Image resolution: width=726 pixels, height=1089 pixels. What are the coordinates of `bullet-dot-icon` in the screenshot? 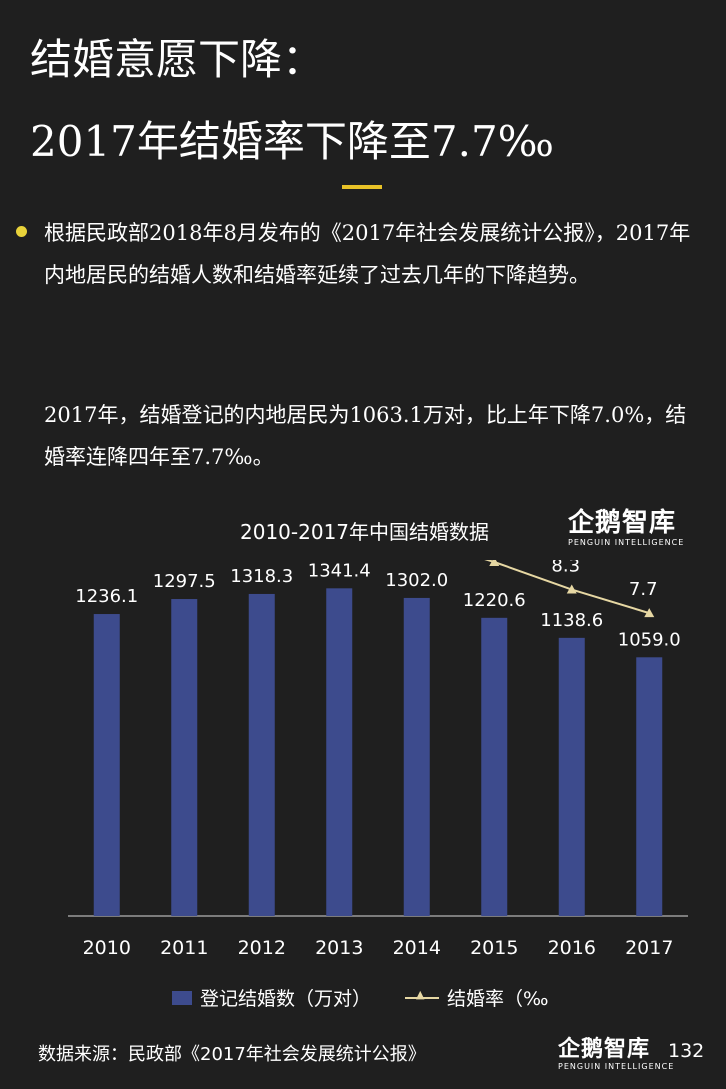 It's located at (21, 231).